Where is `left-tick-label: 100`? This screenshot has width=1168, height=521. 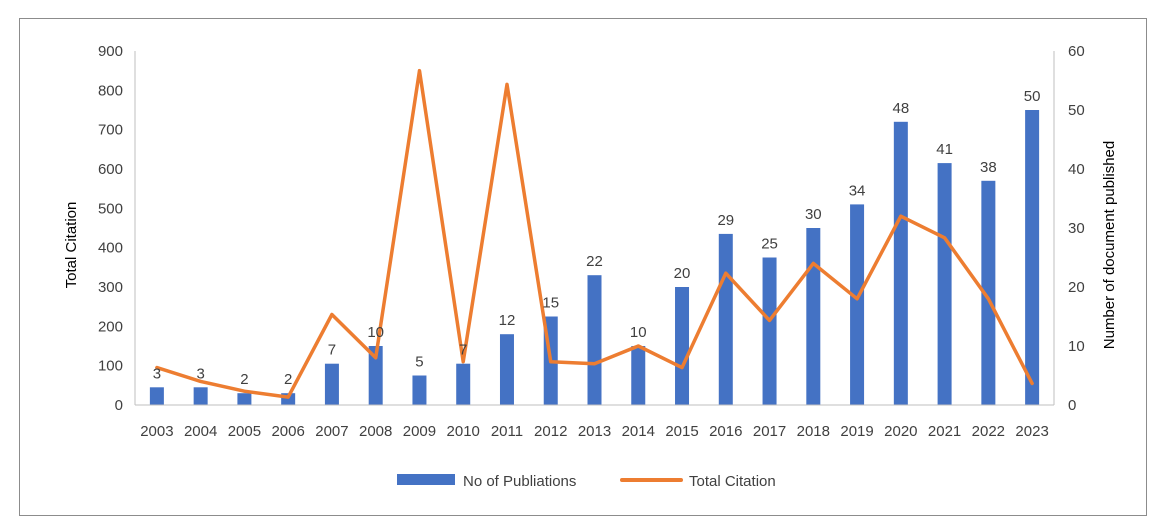
left-tick-label: 100 is located at coordinates (110, 366).